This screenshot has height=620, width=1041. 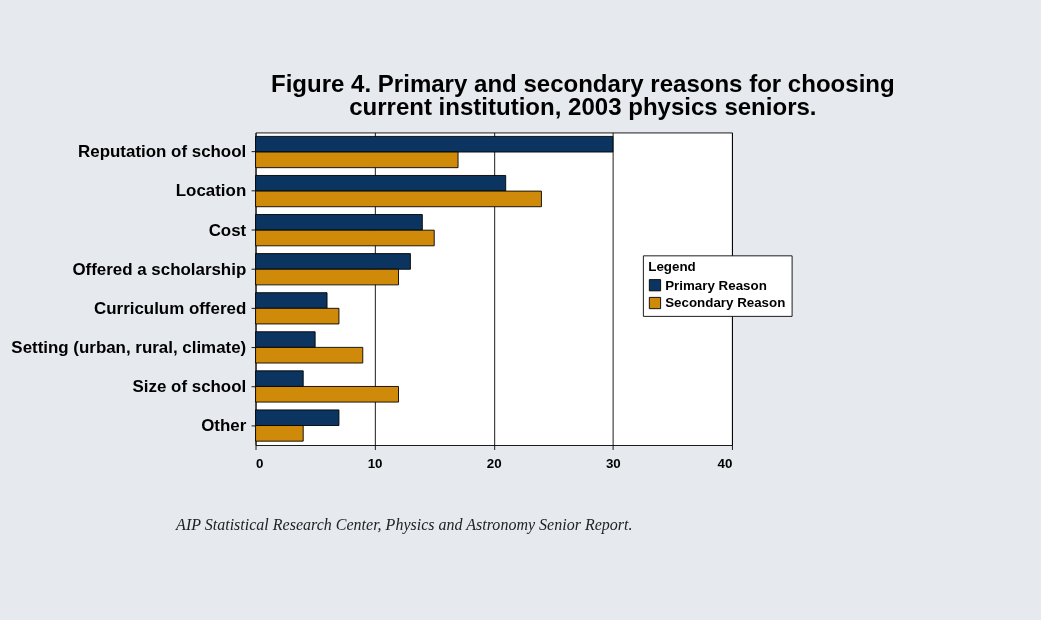 I want to click on x-tick-label: 0, so click(x=260, y=463).